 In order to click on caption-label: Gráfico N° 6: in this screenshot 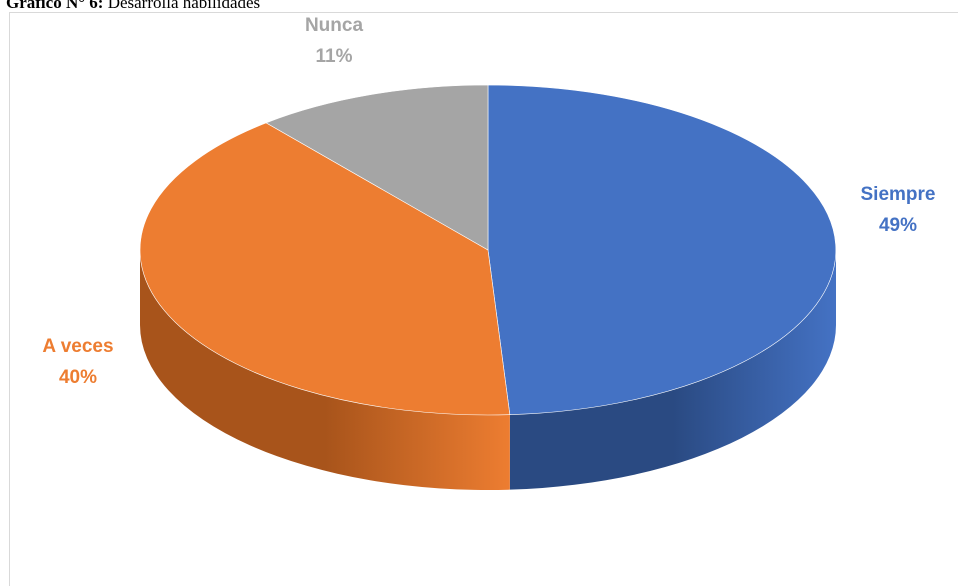, I will do `click(55, 6)`.